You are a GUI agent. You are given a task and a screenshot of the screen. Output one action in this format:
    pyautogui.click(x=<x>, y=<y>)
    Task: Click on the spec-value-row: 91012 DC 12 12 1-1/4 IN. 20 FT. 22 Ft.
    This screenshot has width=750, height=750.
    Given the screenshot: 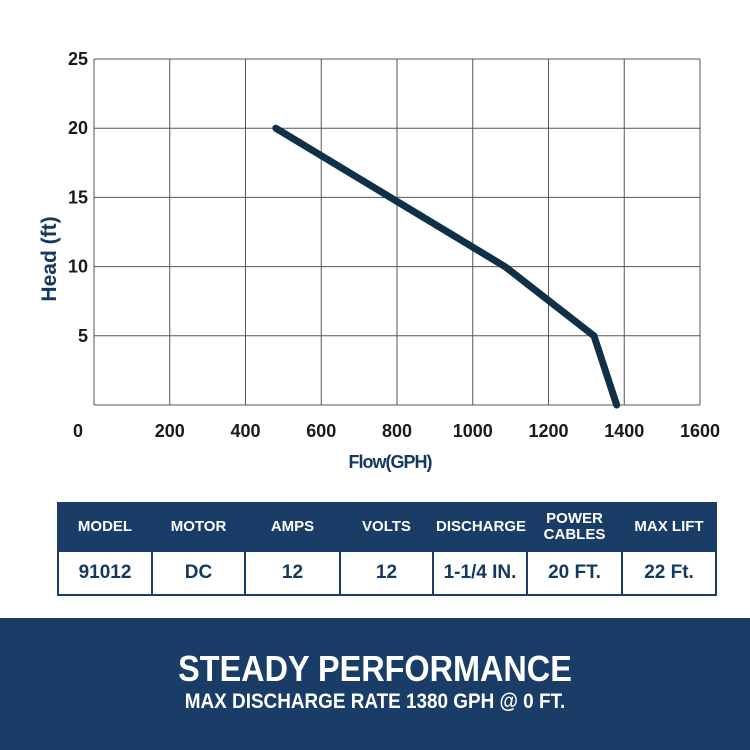 What is the action you would take?
    pyautogui.click(x=387, y=573)
    